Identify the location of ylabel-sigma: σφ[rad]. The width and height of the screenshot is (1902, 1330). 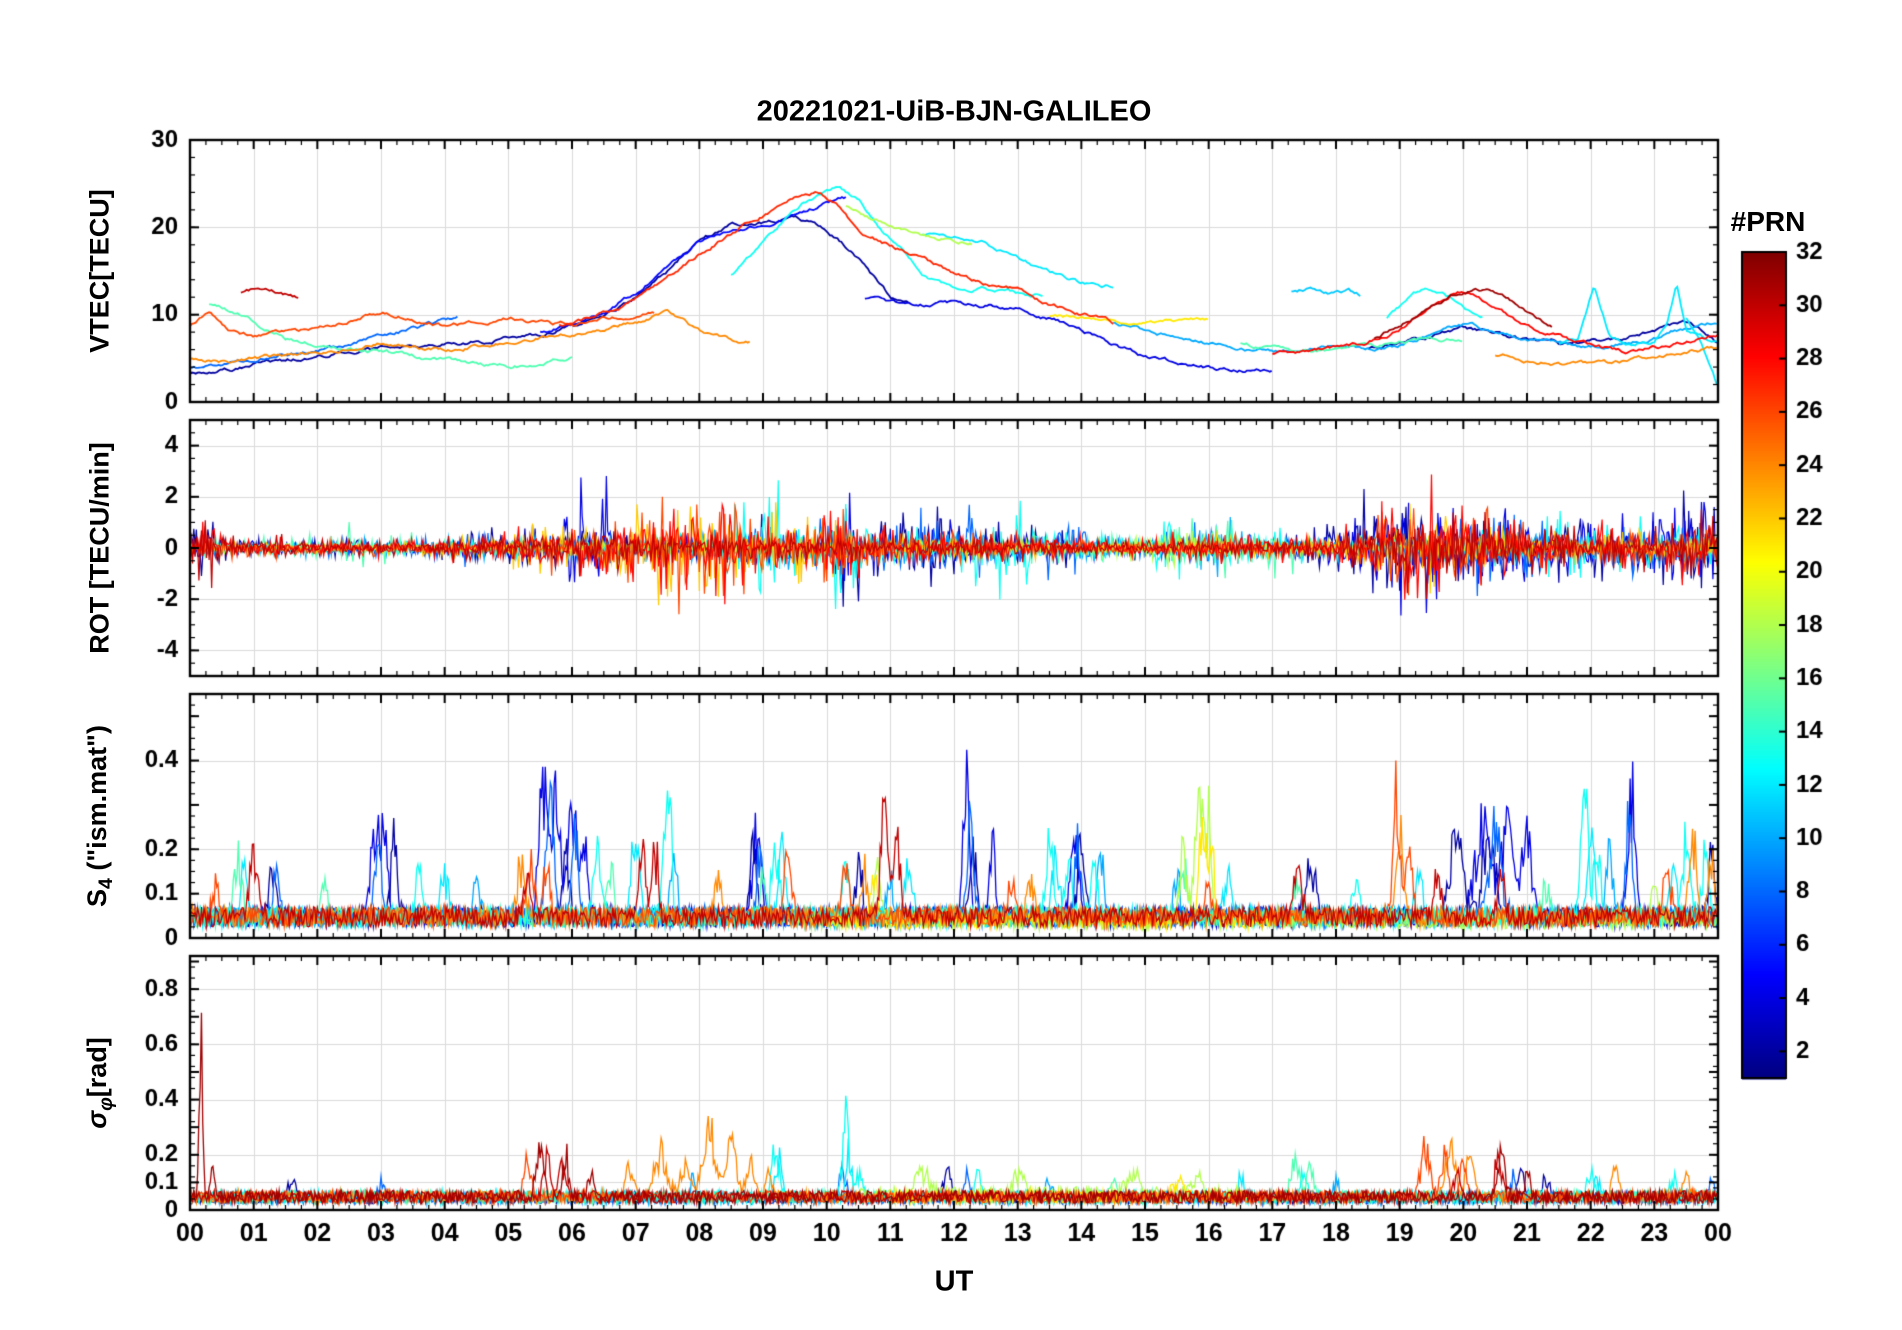
(100, 1083).